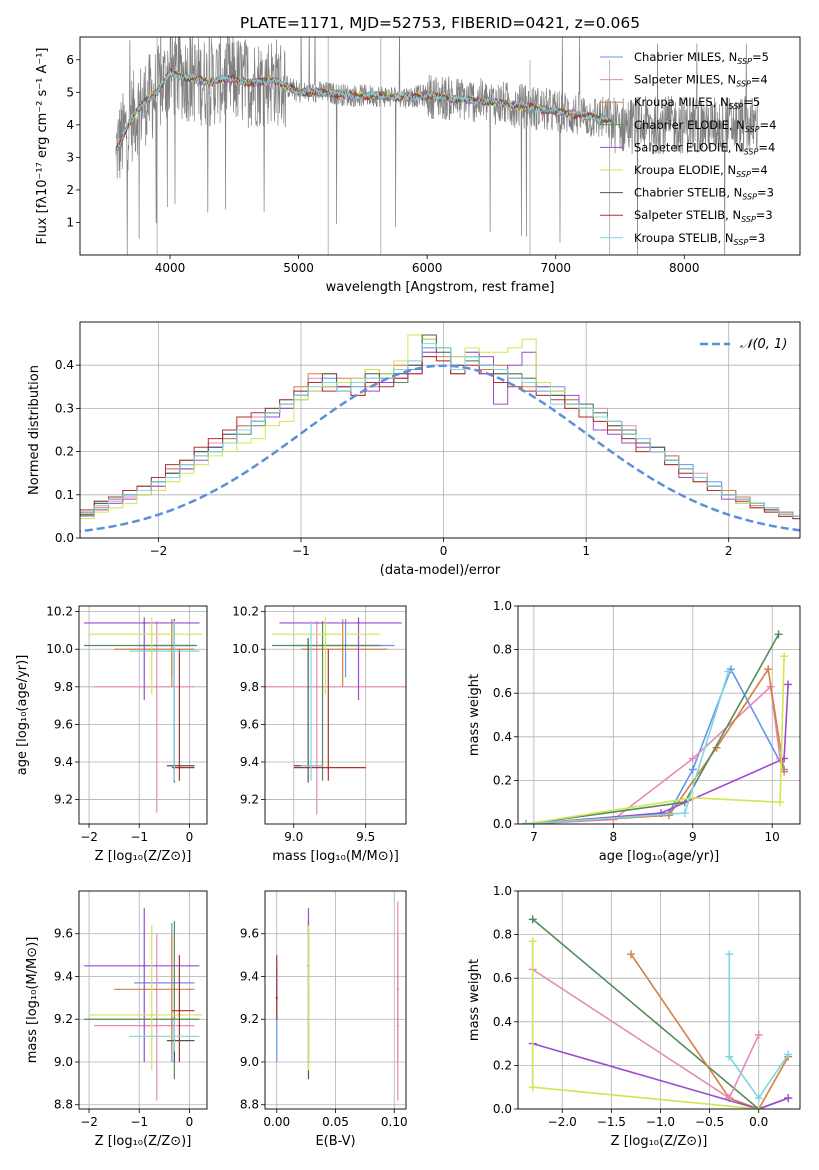 Image resolution: width=819 pixels, height=1170 pixels. What do you see at coordinates (440, 448) in the screenshot?
I see `normal-curve` at bounding box center [440, 448].